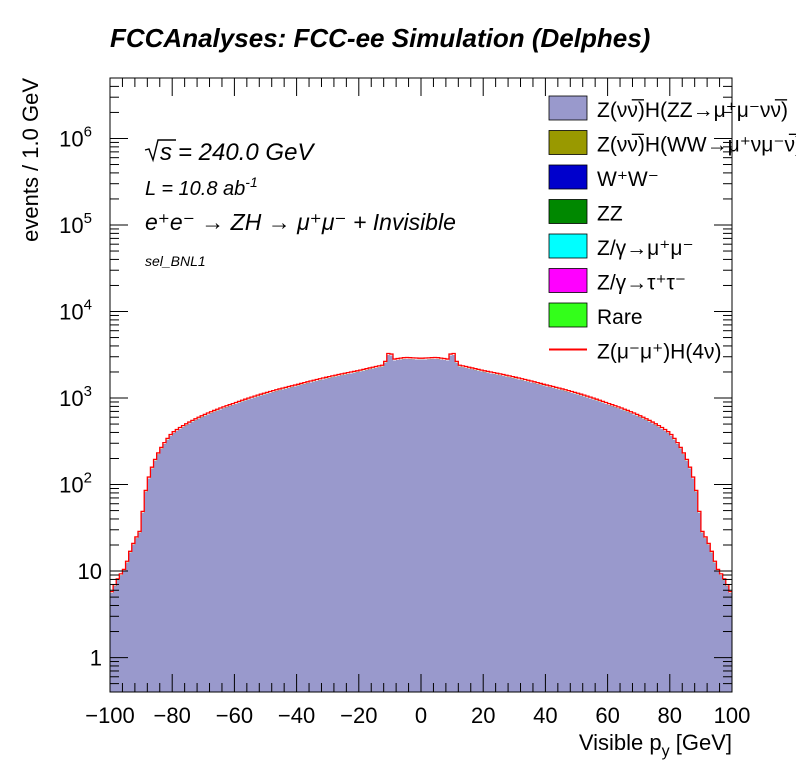 The height and width of the screenshot is (772, 796). Describe the element at coordinates (234, 715) in the screenshot. I see `x-tick-label: −60` at that location.